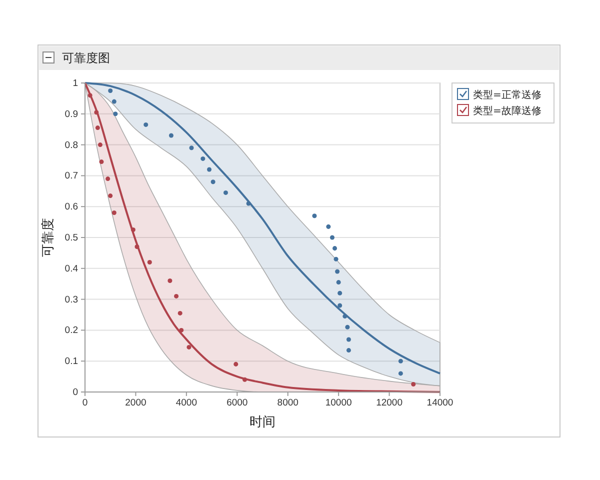 The image size is (600, 480). What do you see at coordinates (287, 403) in the screenshot?
I see `x-tick-label: 8000` at bounding box center [287, 403].